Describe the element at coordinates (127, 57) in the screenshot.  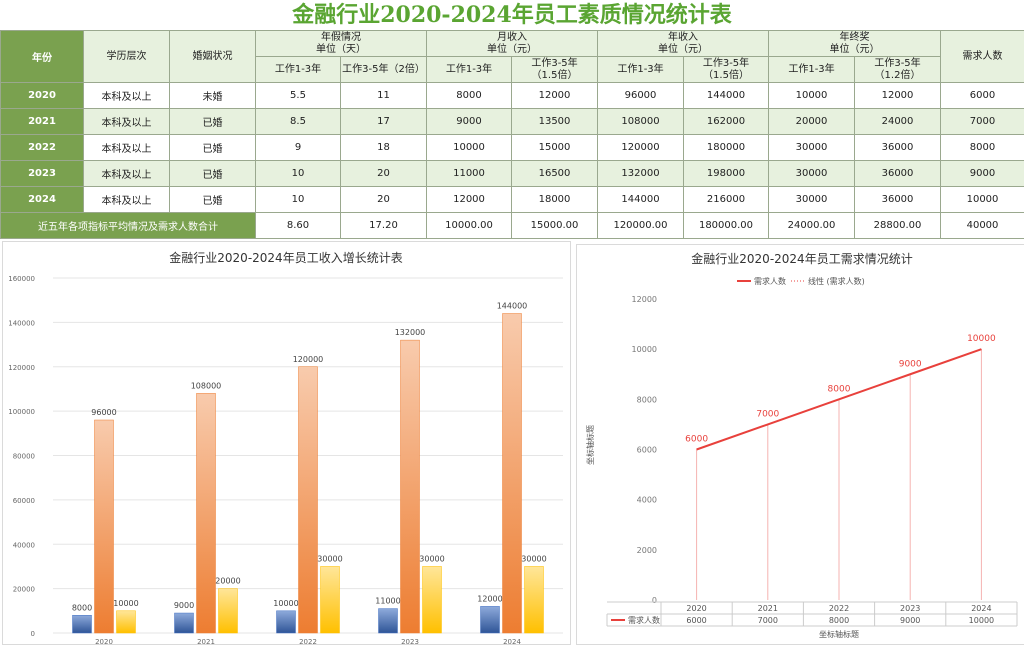
I see `header-edu: 学历层次` at that location.